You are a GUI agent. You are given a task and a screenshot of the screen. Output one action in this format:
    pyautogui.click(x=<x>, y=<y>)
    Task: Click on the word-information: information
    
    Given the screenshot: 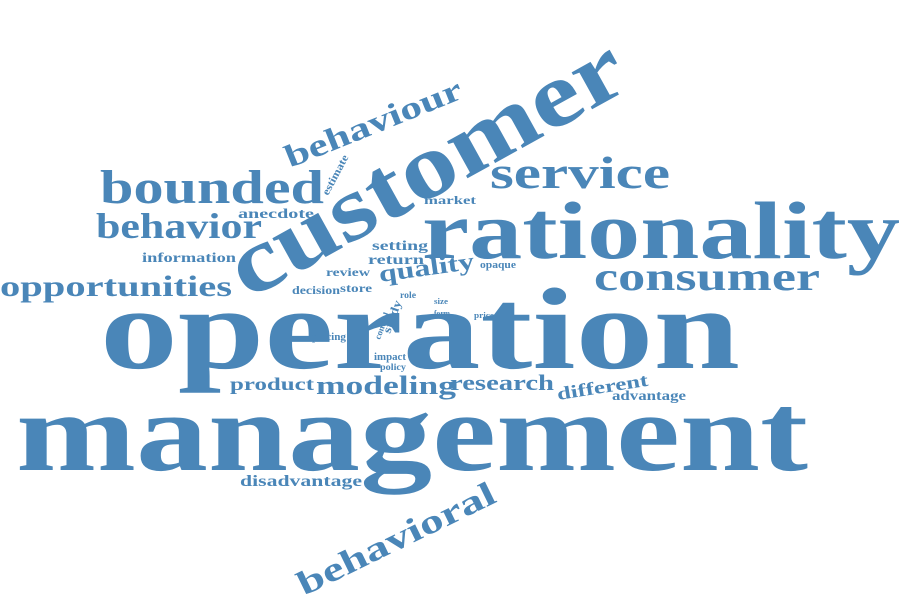 What is the action you would take?
    pyautogui.click(x=189, y=258)
    